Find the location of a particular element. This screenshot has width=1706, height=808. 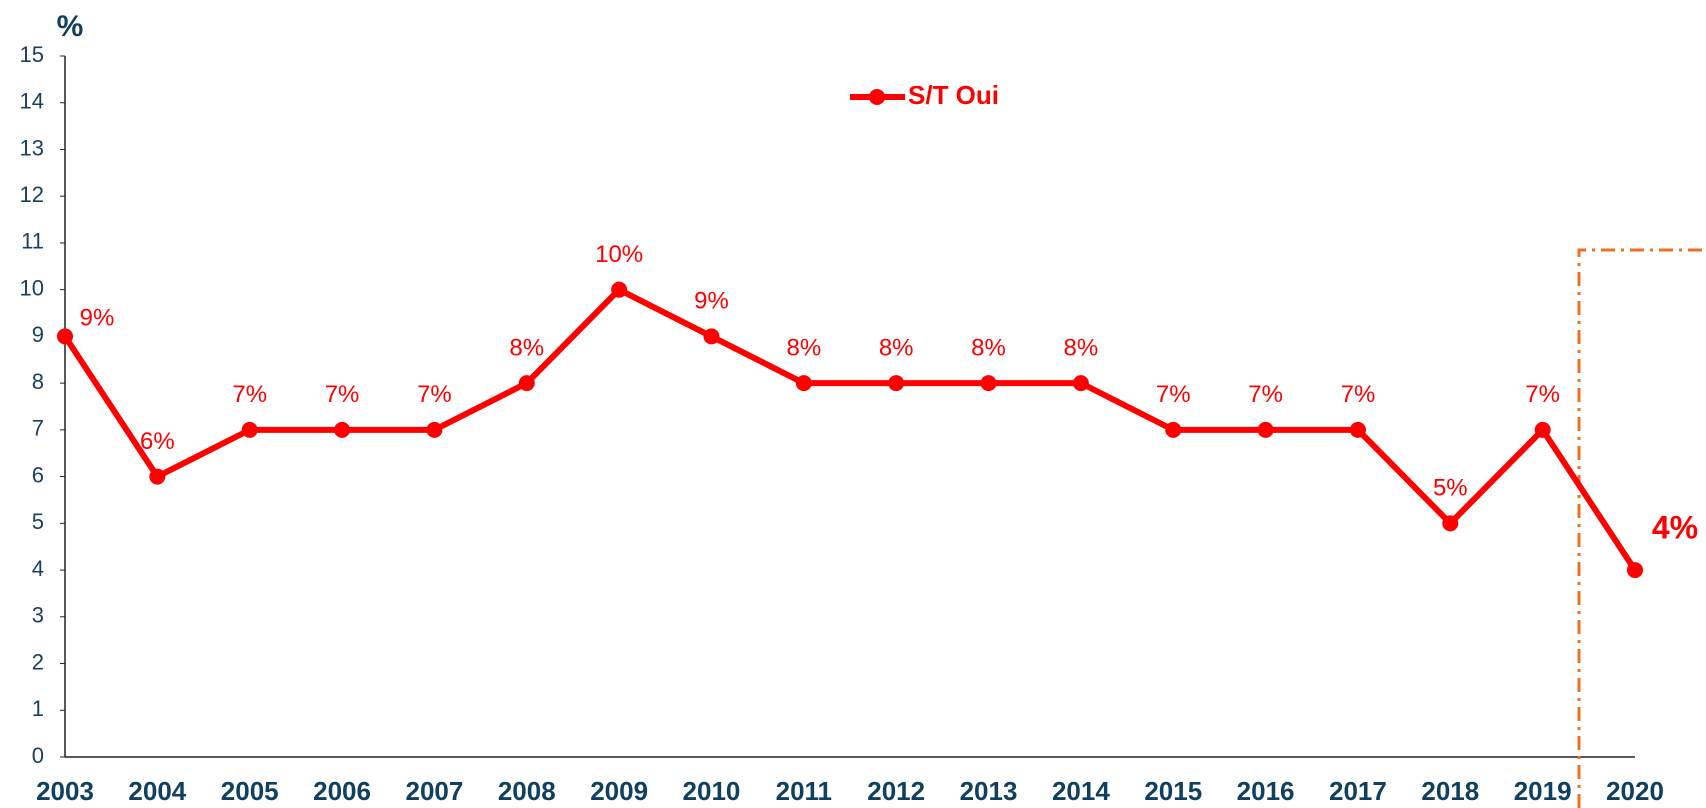

x-tick-label: 2007 is located at coordinates (434, 791).